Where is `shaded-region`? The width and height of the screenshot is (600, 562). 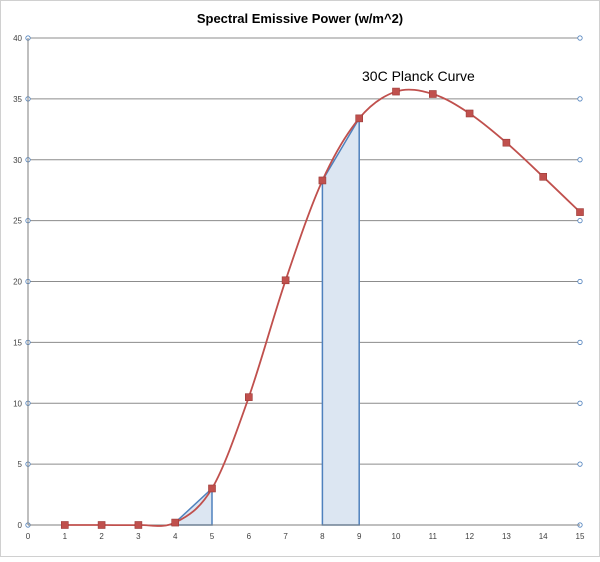 shaded-region is located at coordinates (340, 320).